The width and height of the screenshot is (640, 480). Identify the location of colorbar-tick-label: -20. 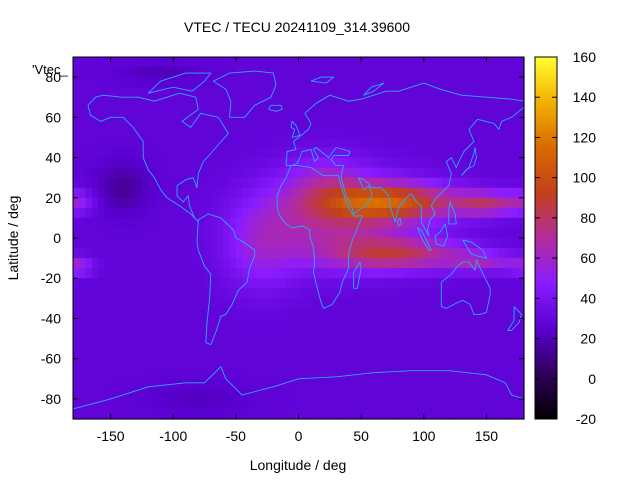
(586, 419).